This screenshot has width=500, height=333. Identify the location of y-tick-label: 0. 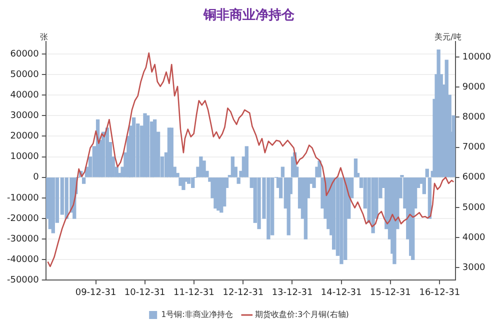
(36, 177).